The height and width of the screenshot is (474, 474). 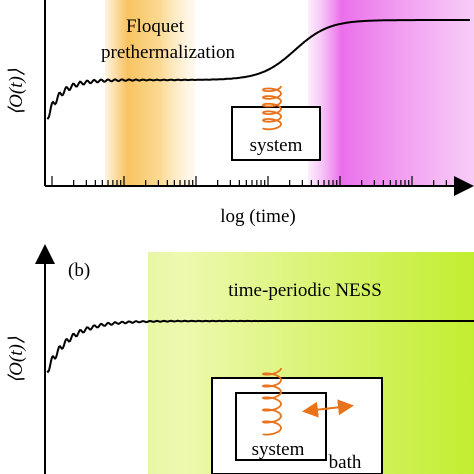 What do you see at coordinates (345, 462) in the screenshot?
I see `outer-box-label: bath` at bounding box center [345, 462].